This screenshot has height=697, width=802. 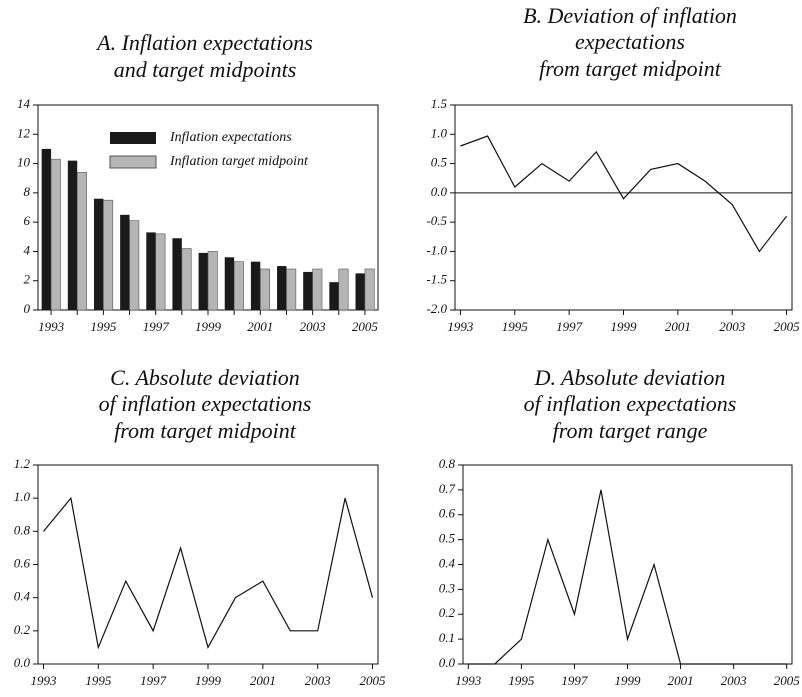 What do you see at coordinates (436, 249) in the screenshot?
I see `y-tick-label: -1.0` at bounding box center [436, 249].